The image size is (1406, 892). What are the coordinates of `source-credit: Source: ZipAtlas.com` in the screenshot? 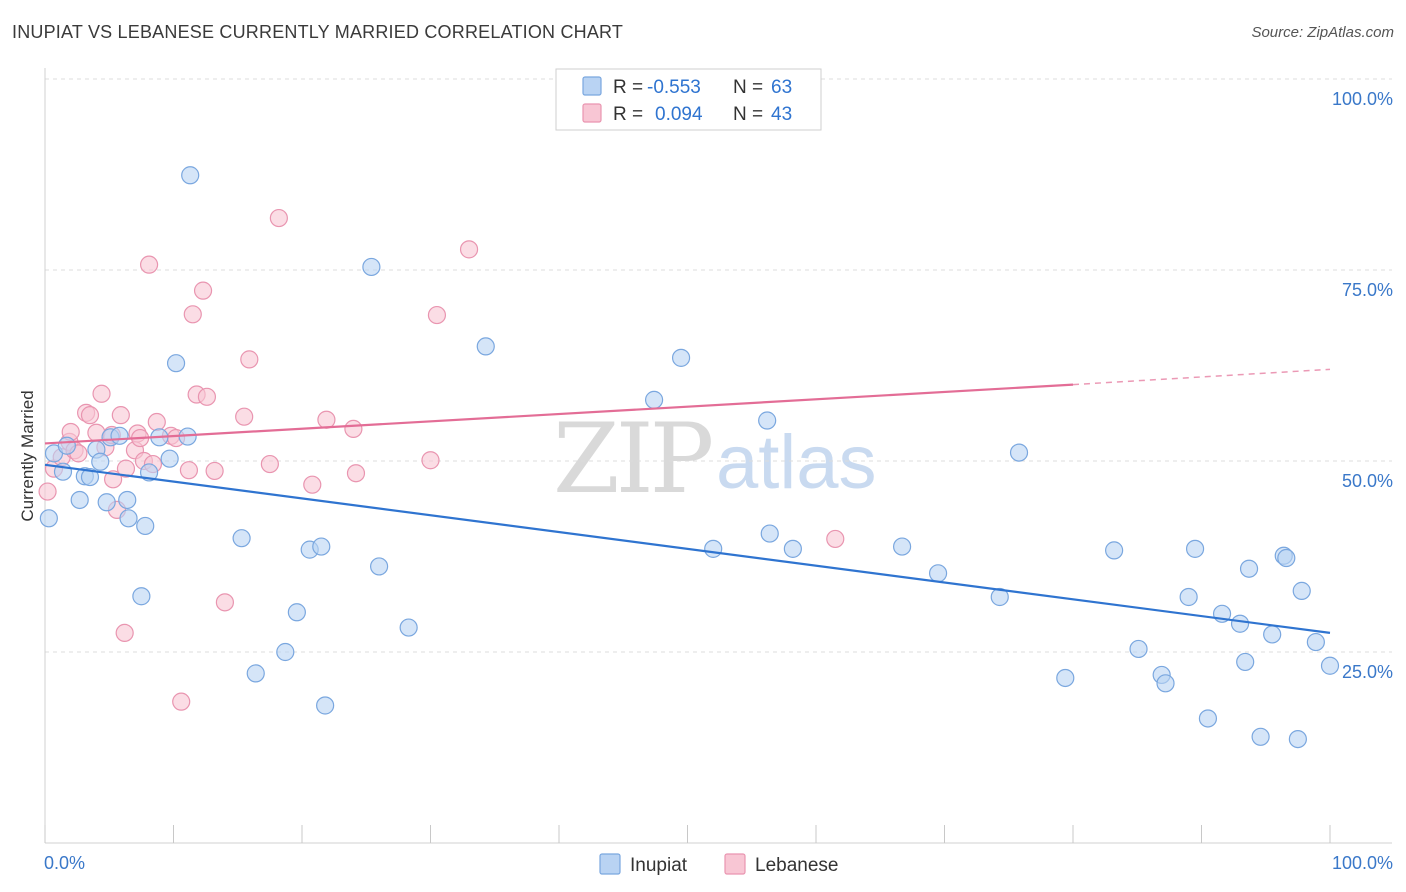 It's located at (1322, 32).